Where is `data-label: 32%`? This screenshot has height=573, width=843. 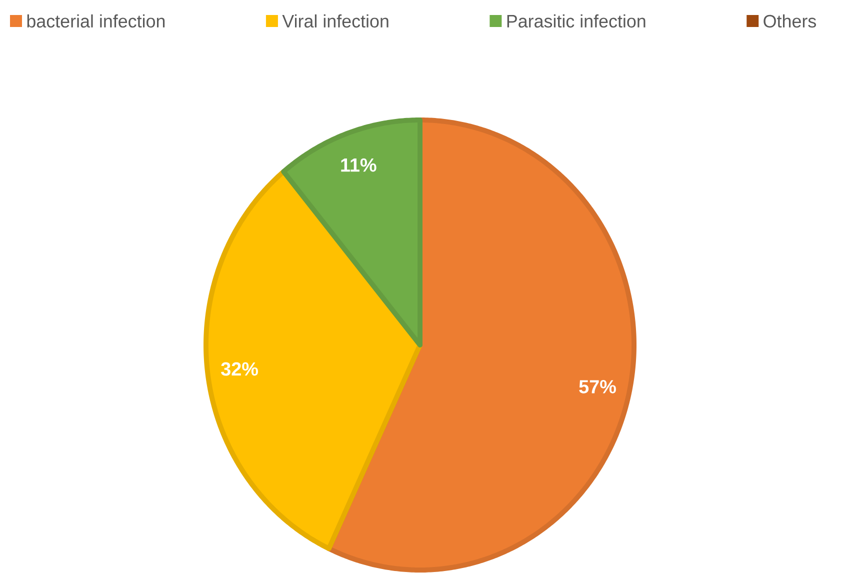 data-label: 32% is located at coordinates (239, 369).